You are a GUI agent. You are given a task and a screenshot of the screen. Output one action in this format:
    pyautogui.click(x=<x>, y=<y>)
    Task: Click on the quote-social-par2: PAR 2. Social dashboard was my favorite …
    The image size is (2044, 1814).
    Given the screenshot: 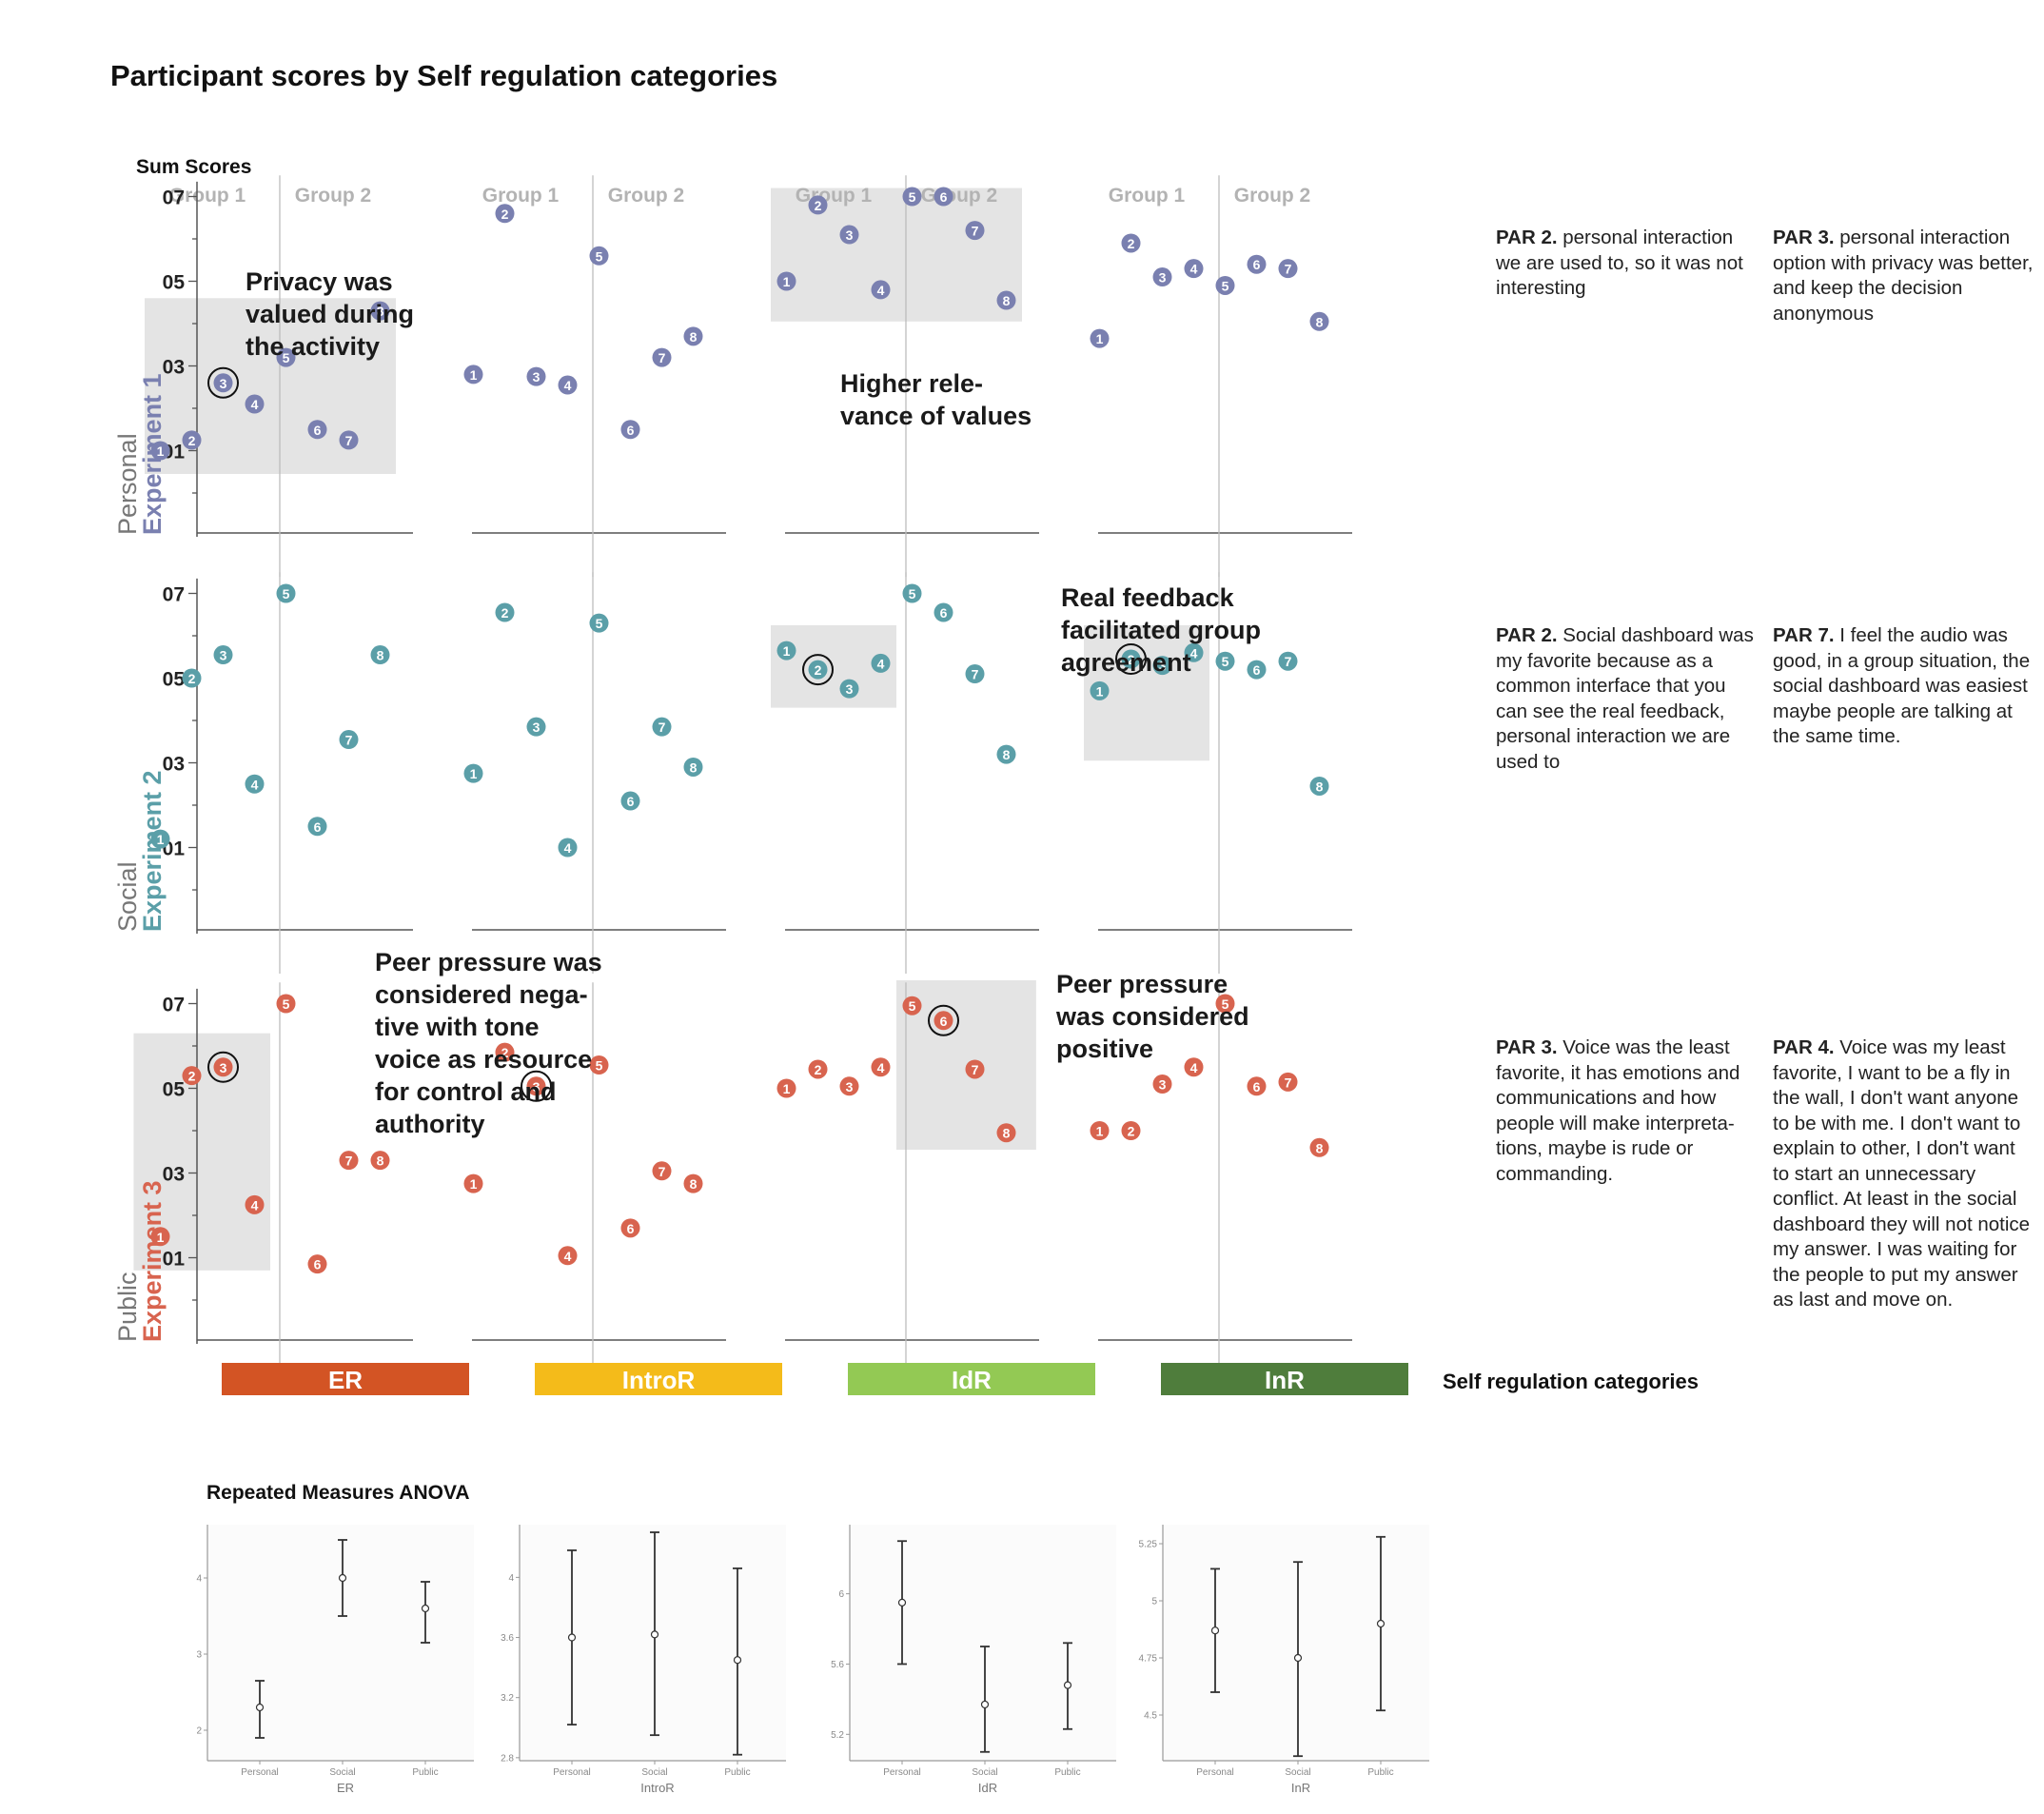 What is the action you would take?
    pyautogui.click(x=1627, y=699)
    